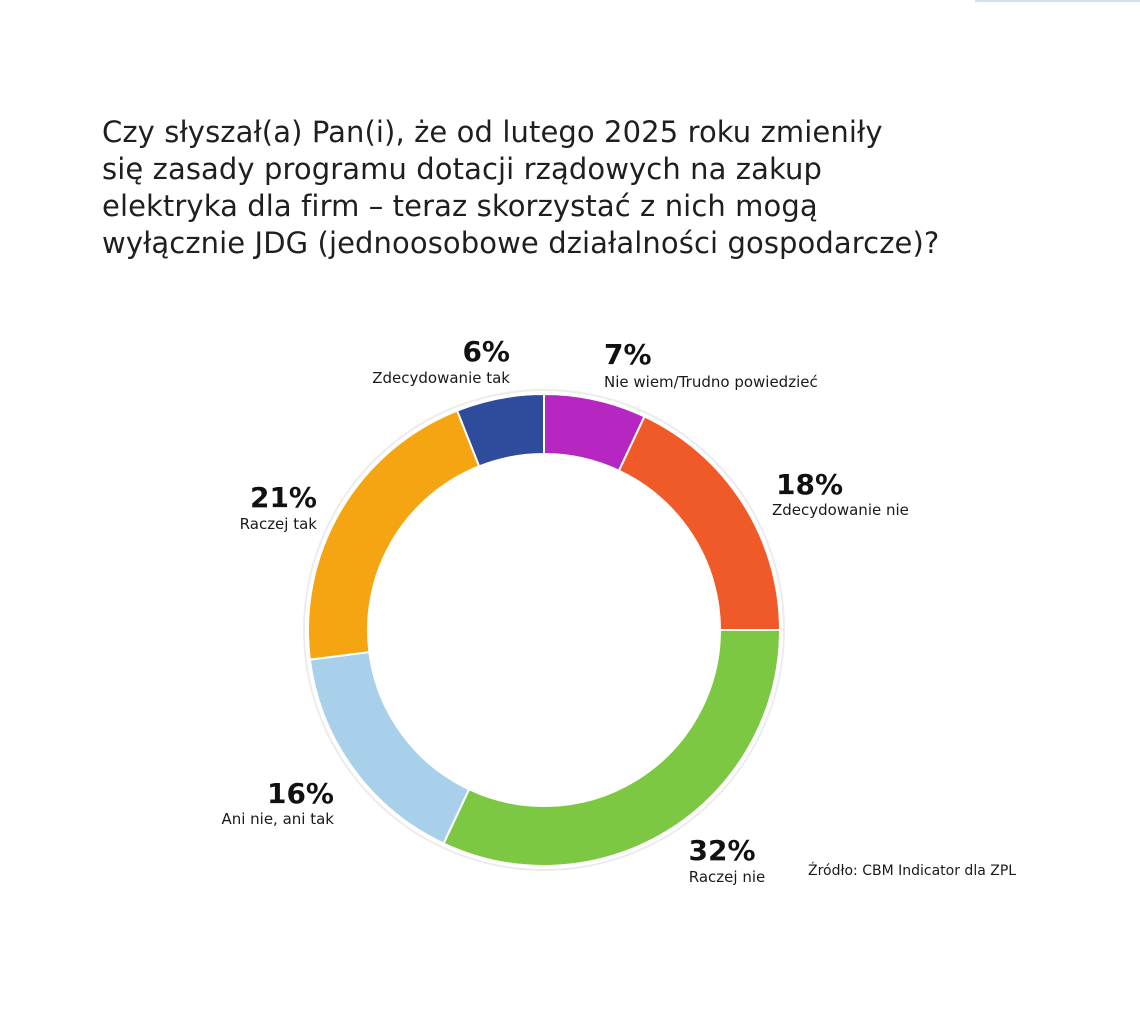  Describe the element at coordinates (840, 510) in the screenshot. I see `slice-category-label: Zdecydowanie nie` at that location.